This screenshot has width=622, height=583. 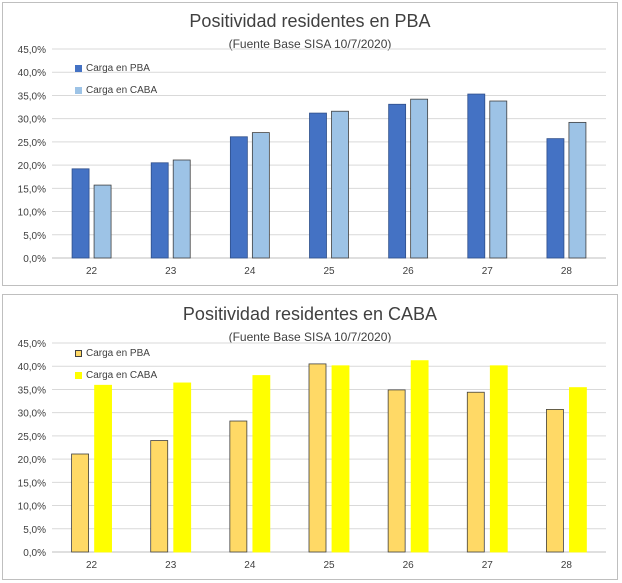 What do you see at coordinates (310, 21) in the screenshot?
I see `chart-title: Positividad residentes en PBA` at bounding box center [310, 21].